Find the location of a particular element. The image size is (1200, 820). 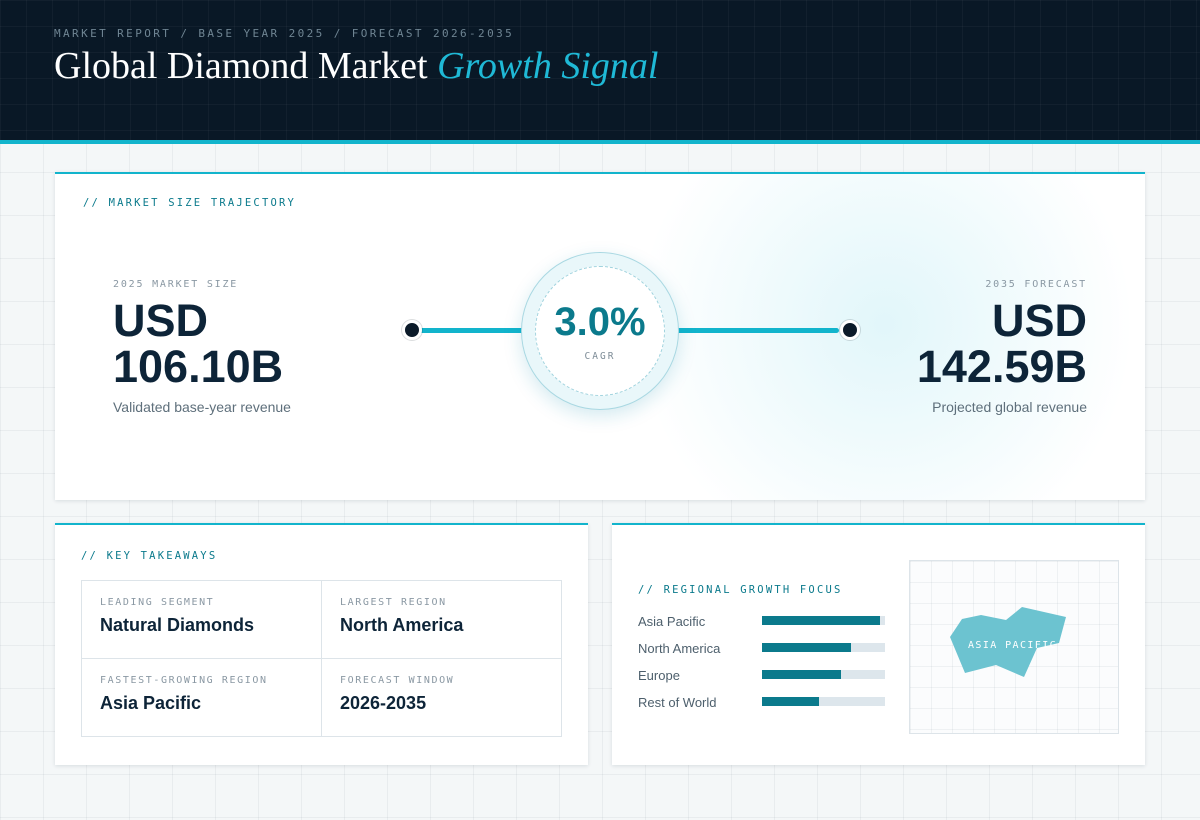

regional-section-label: // REGIONAL GROWTH FOCUS is located at coordinates (740, 590).